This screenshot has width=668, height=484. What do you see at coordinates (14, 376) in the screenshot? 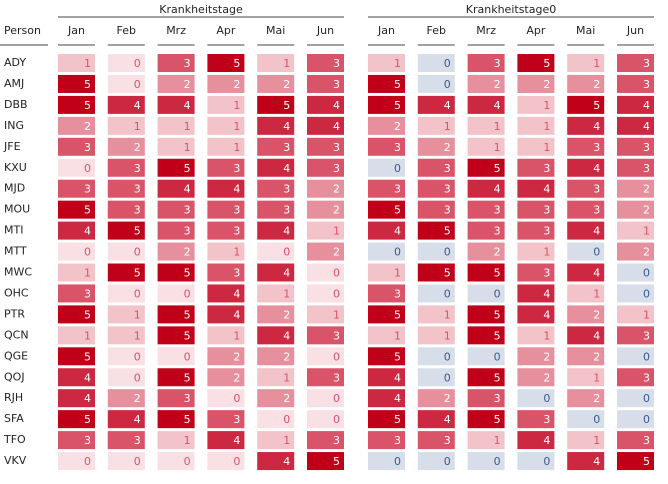
I see `person-label: QOJ` at bounding box center [14, 376].